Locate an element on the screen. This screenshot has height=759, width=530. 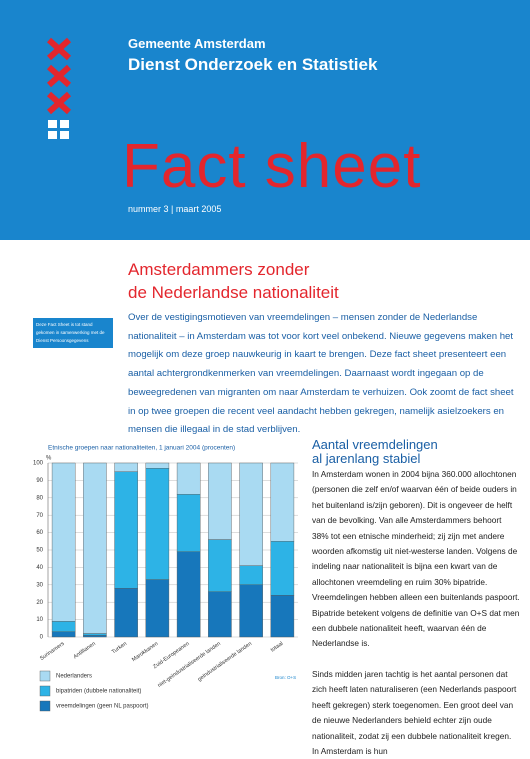
section-title-line: Aantal vreemdelingen is located at coordinates (375, 444).